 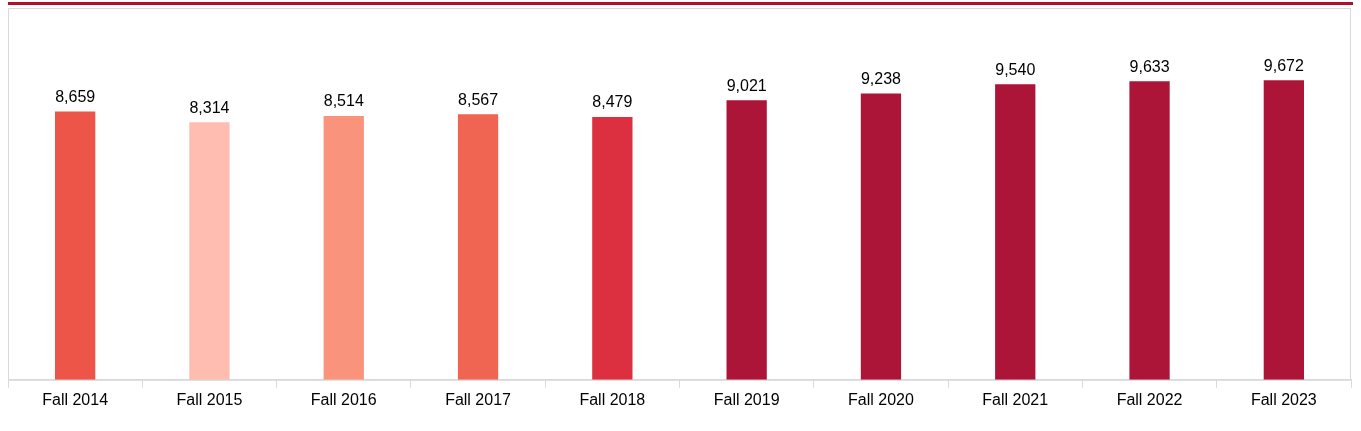 I want to click on data-label: 8,314, so click(x=209, y=107).